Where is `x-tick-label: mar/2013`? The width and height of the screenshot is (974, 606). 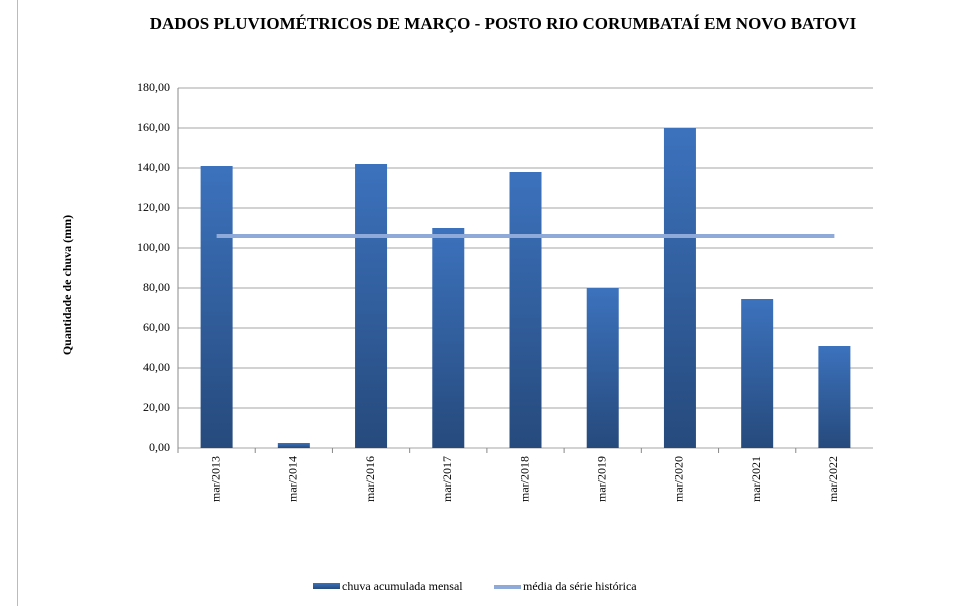 x-tick-label: mar/2013 is located at coordinates (215, 479).